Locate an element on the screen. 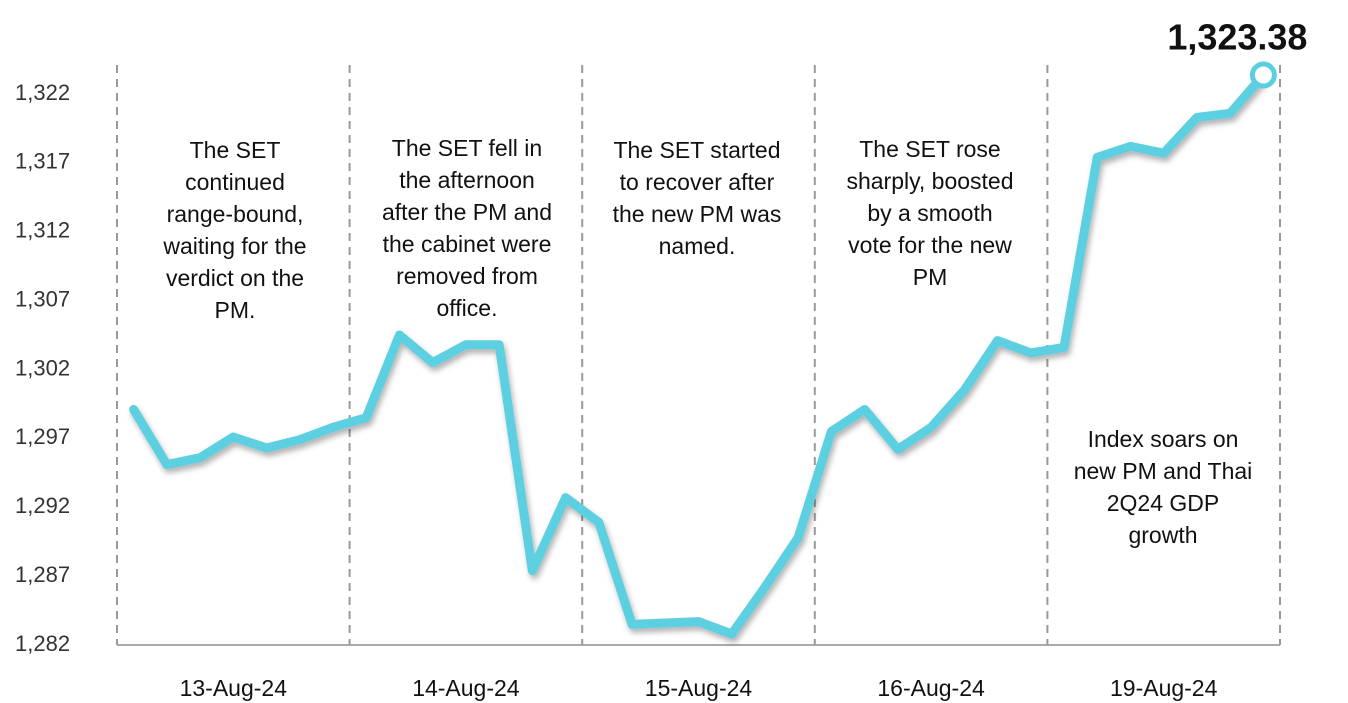 The image size is (1348, 703). annotation: The SET started is located at coordinates (696, 150).